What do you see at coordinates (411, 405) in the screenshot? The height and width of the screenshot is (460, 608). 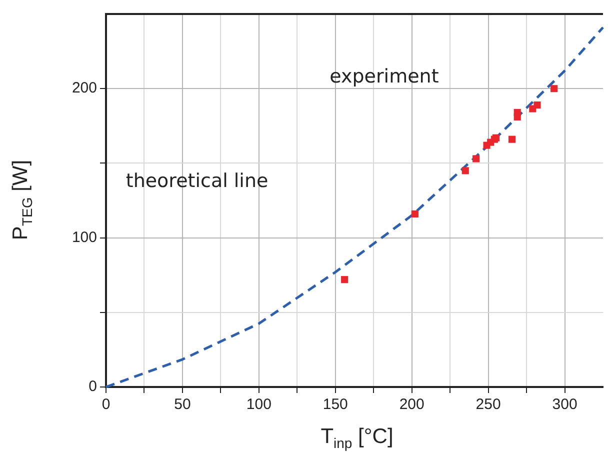 I see `x-tick-label: 200` at bounding box center [411, 405].